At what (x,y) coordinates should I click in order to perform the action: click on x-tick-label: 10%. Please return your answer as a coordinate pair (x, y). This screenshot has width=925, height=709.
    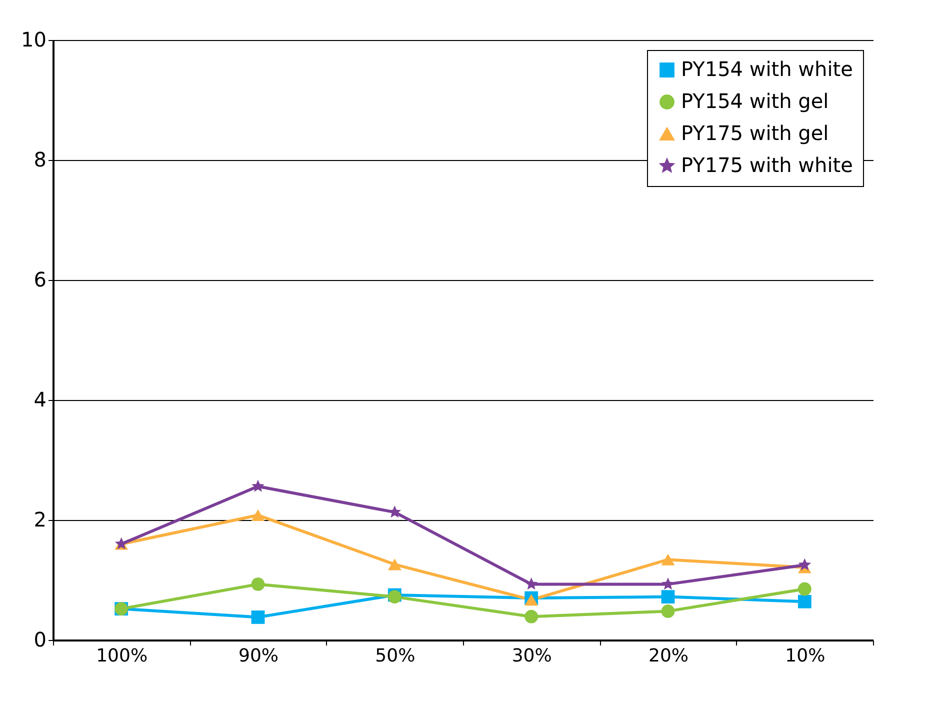
    Looking at the image, I should click on (805, 656).